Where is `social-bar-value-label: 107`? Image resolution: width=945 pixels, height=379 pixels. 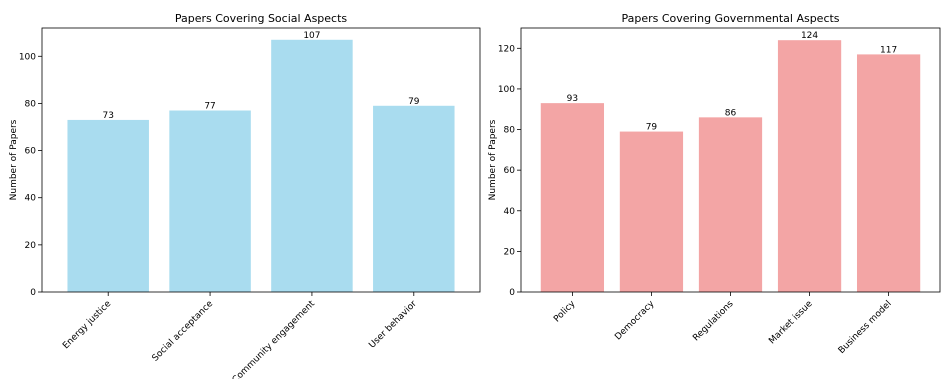 social-bar-value-label: 107 is located at coordinates (311, 36).